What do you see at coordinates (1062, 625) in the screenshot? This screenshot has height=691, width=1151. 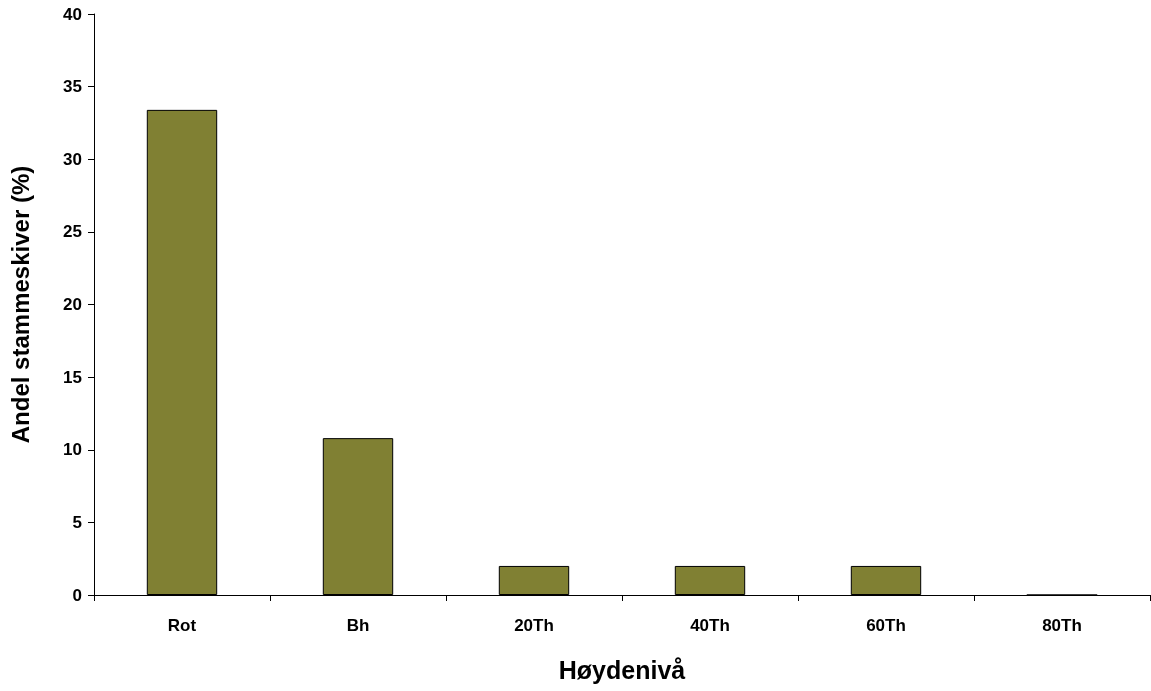 I see `x-tick-label: 80Th` at bounding box center [1062, 625].